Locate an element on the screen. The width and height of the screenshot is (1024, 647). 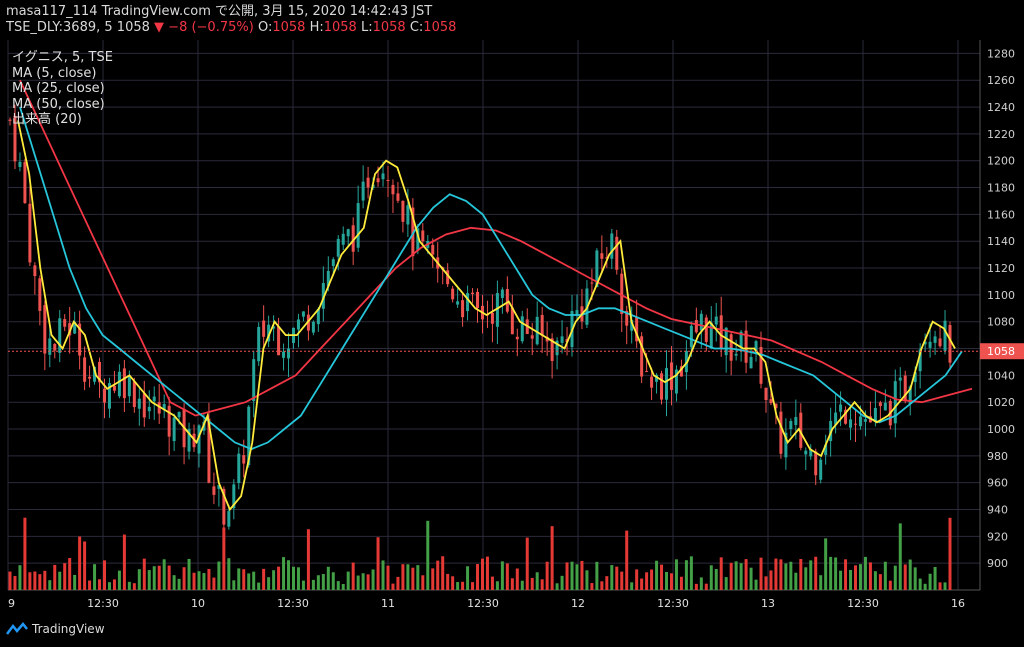
legend-ma5: MA (5, close) is located at coordinates (54, 73).